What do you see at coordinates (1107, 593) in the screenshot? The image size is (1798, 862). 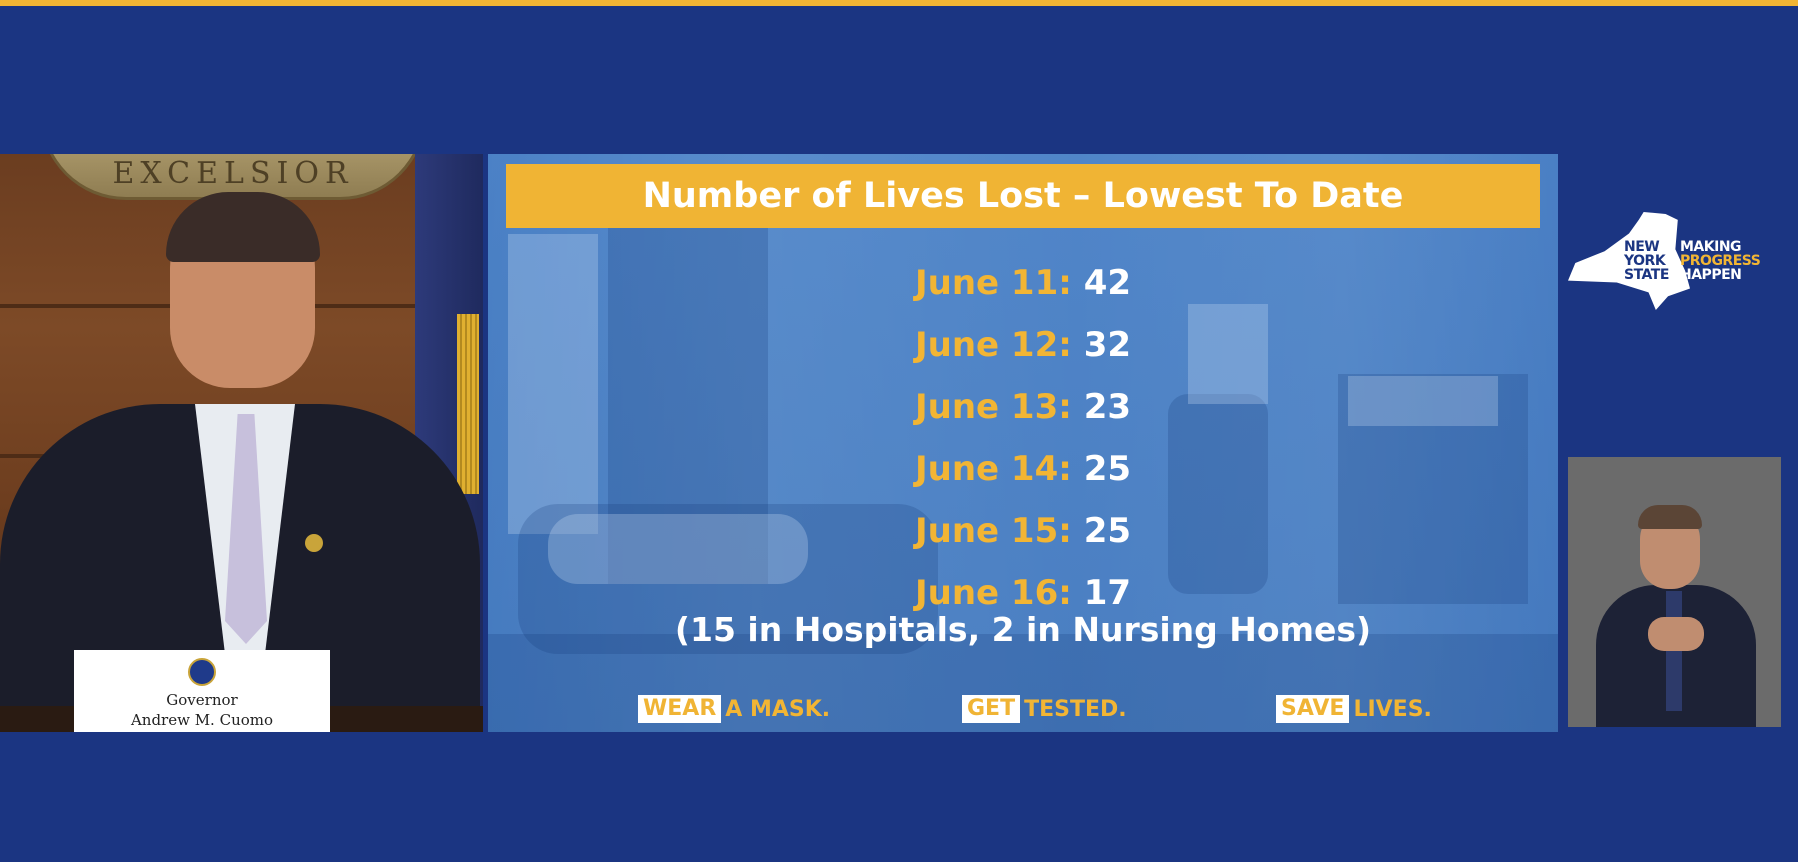 I see `entry-value: 17` at bounding box center [1107, 593].